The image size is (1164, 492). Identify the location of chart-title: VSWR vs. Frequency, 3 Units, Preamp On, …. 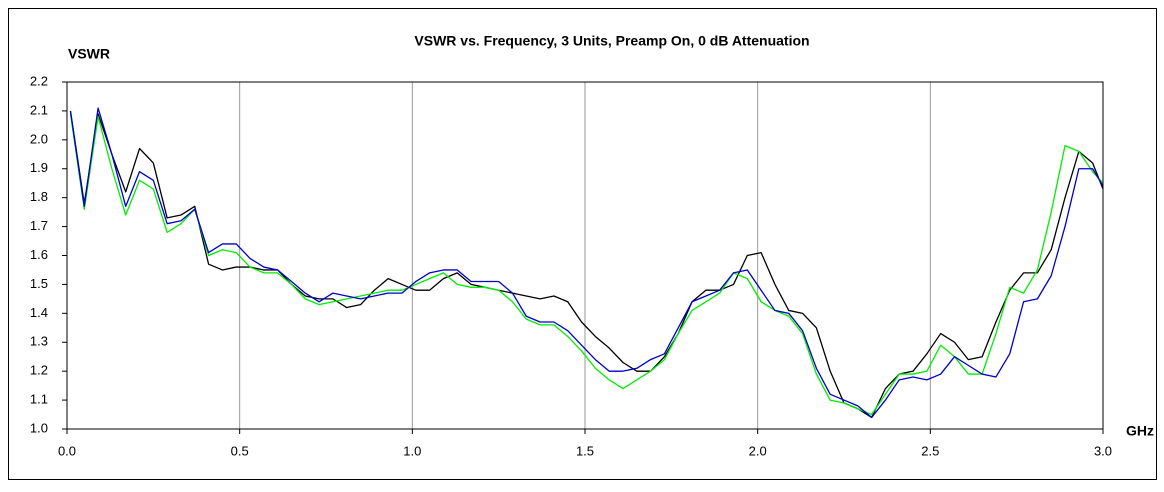
(611, 41).